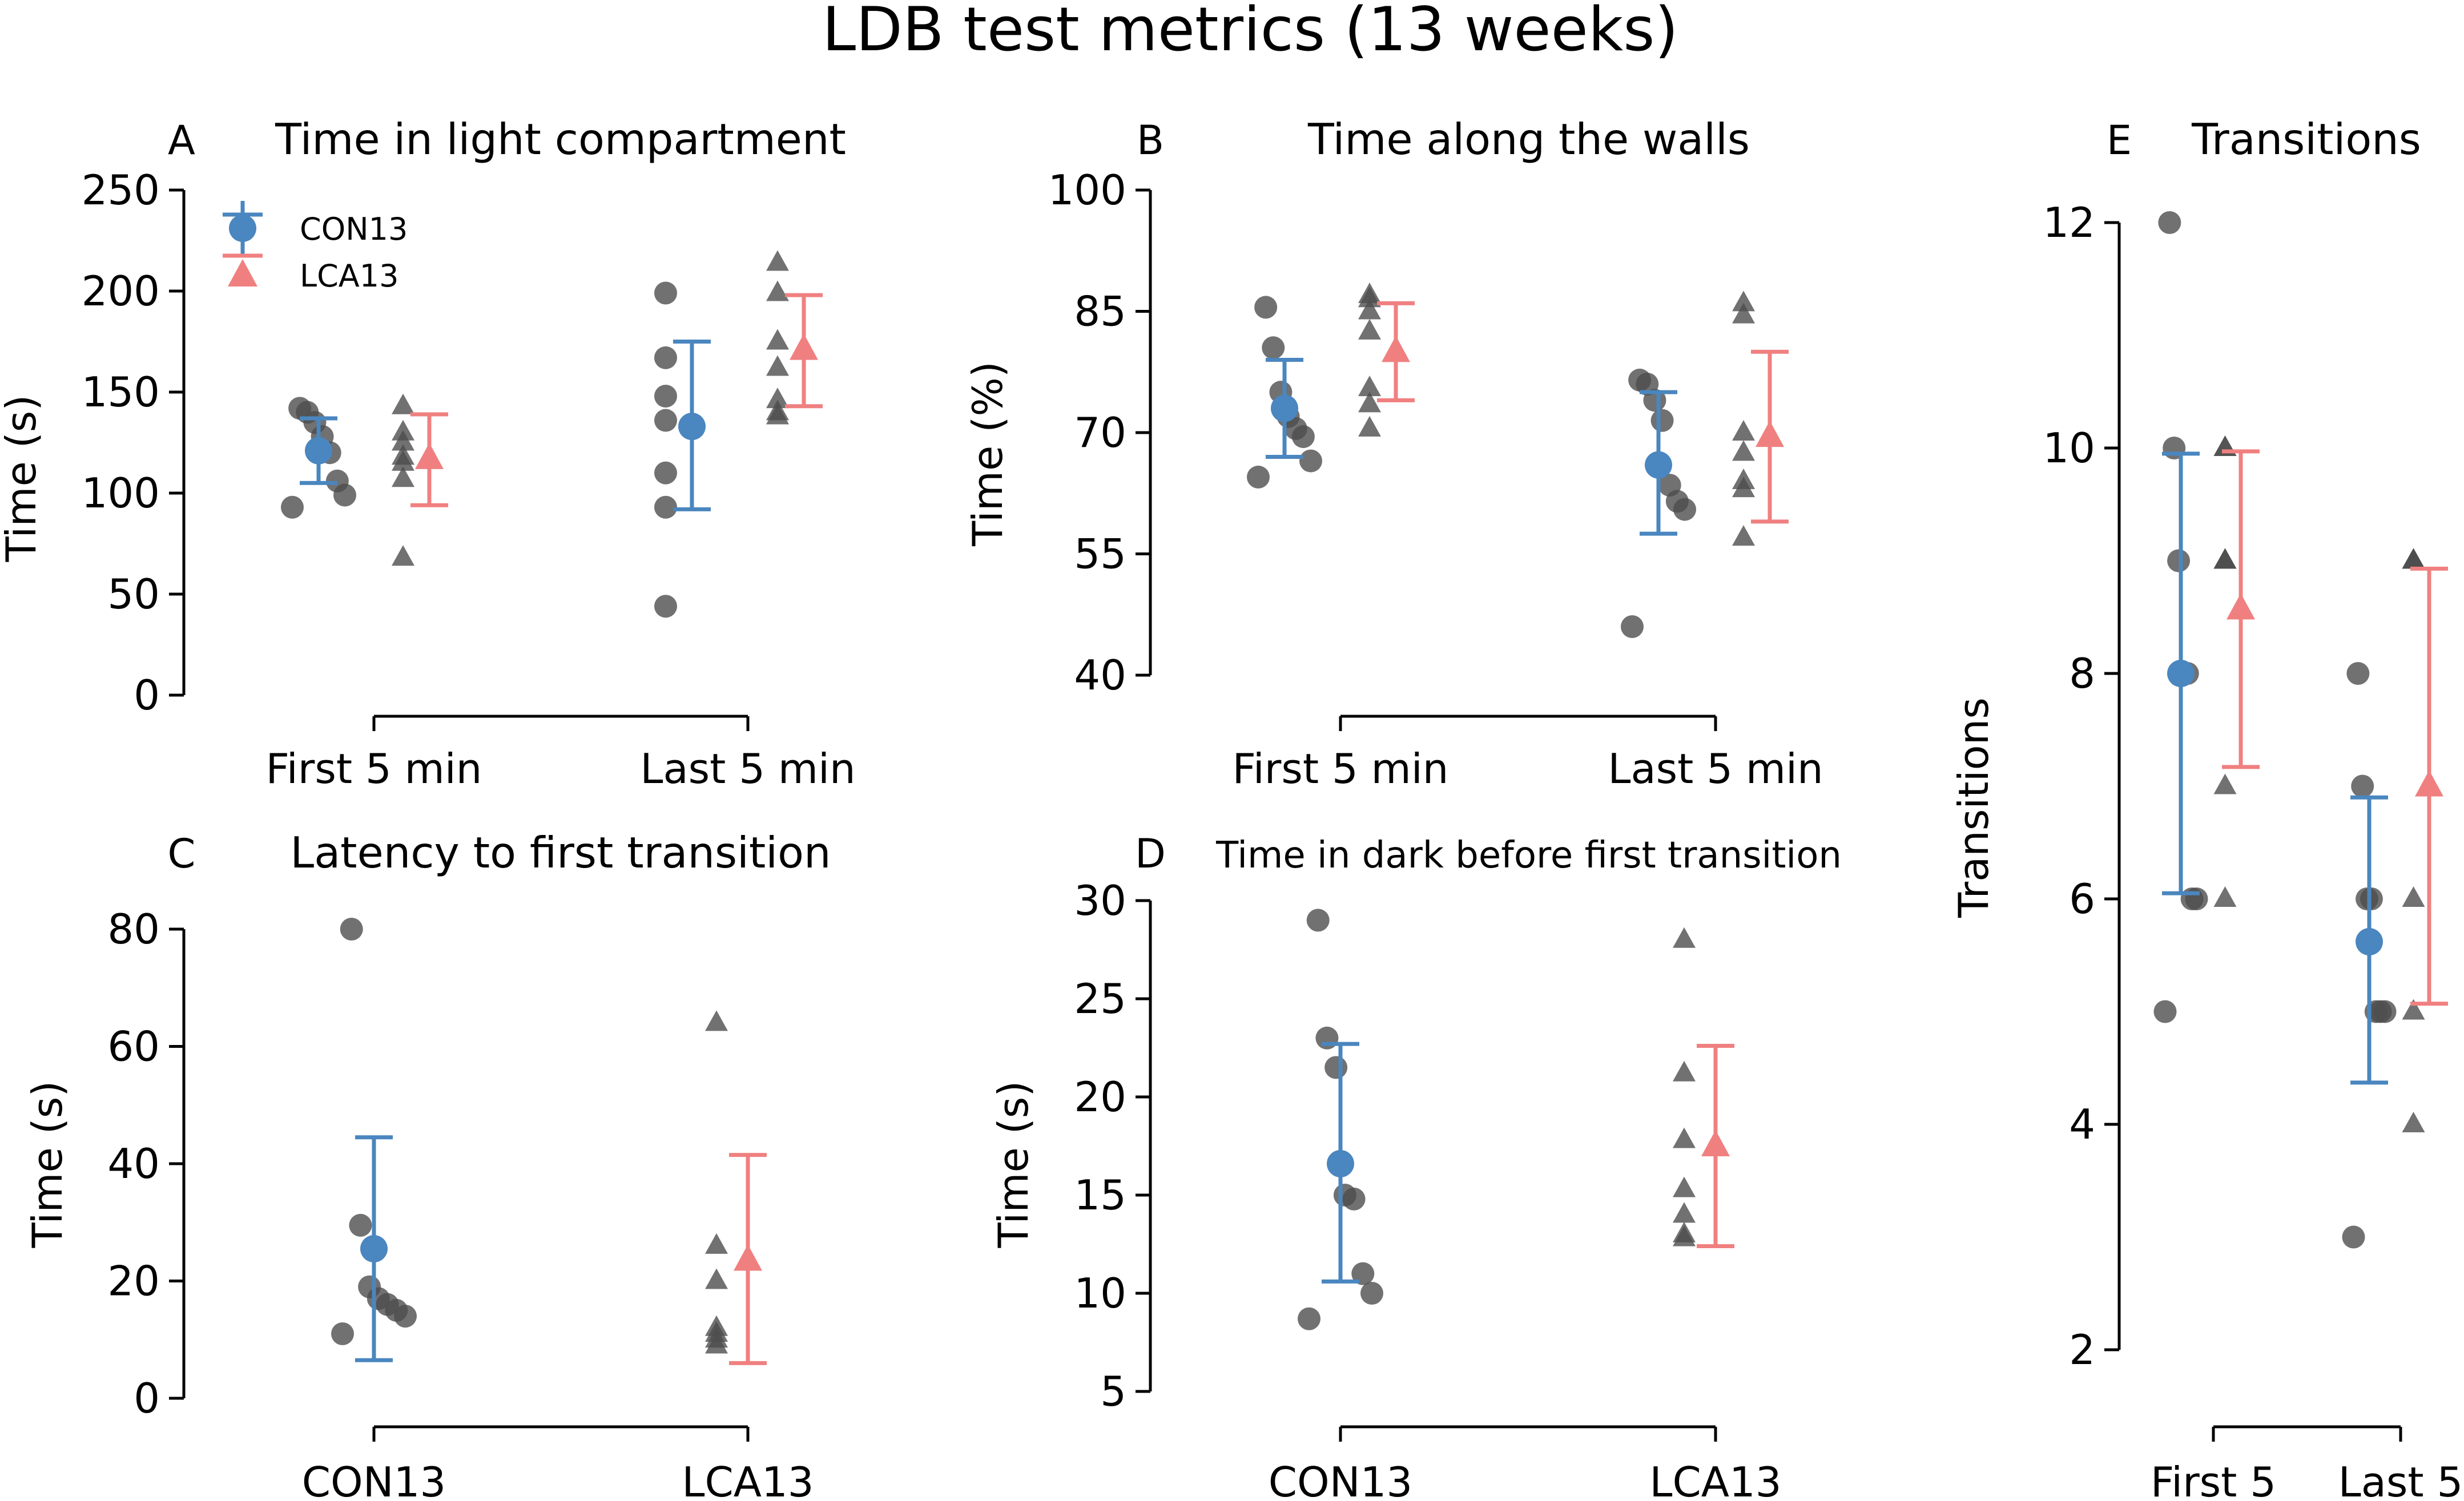  I want to click on panel-d-y-tick-label: 5, so click(1113, 1391).